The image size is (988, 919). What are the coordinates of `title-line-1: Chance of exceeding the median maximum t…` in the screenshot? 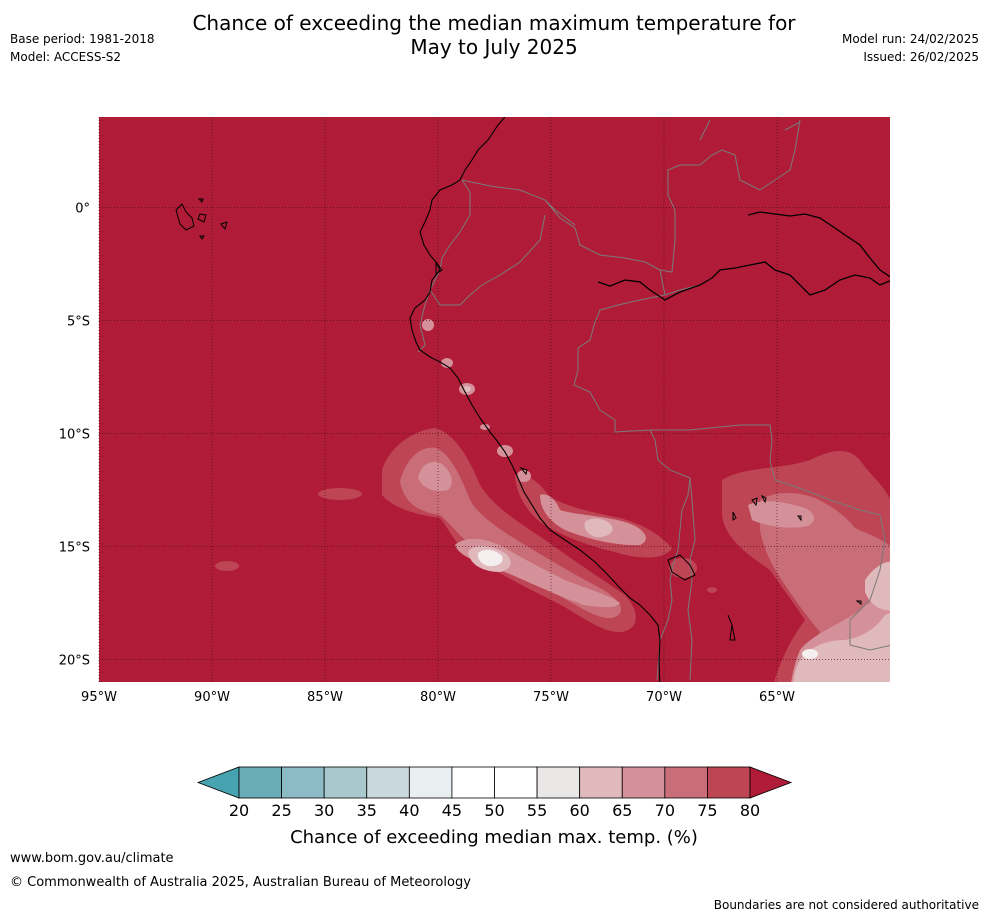 It's located at (494, 23).